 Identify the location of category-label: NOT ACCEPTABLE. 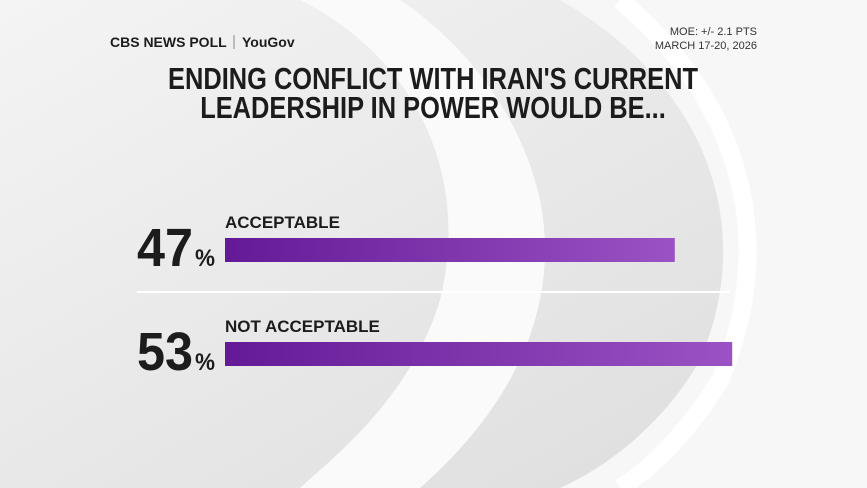
(302, 326).